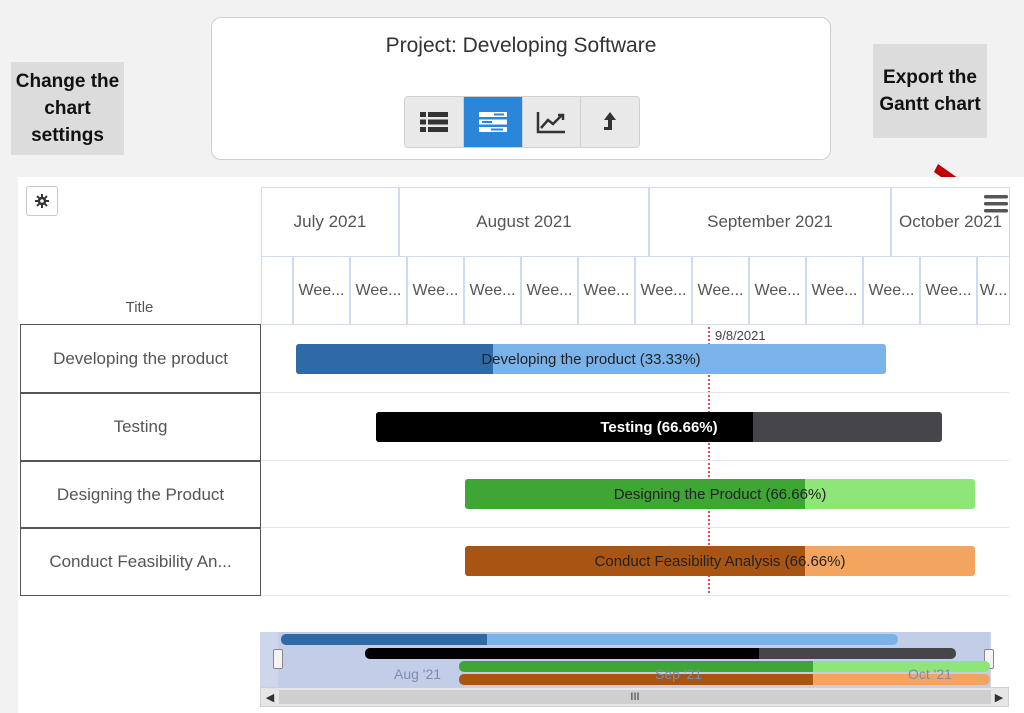  What do you see at coordinates (140, 358) in the screenshot?
I see `task-title-cell: Developing the product` at bounding box center [140, 358].